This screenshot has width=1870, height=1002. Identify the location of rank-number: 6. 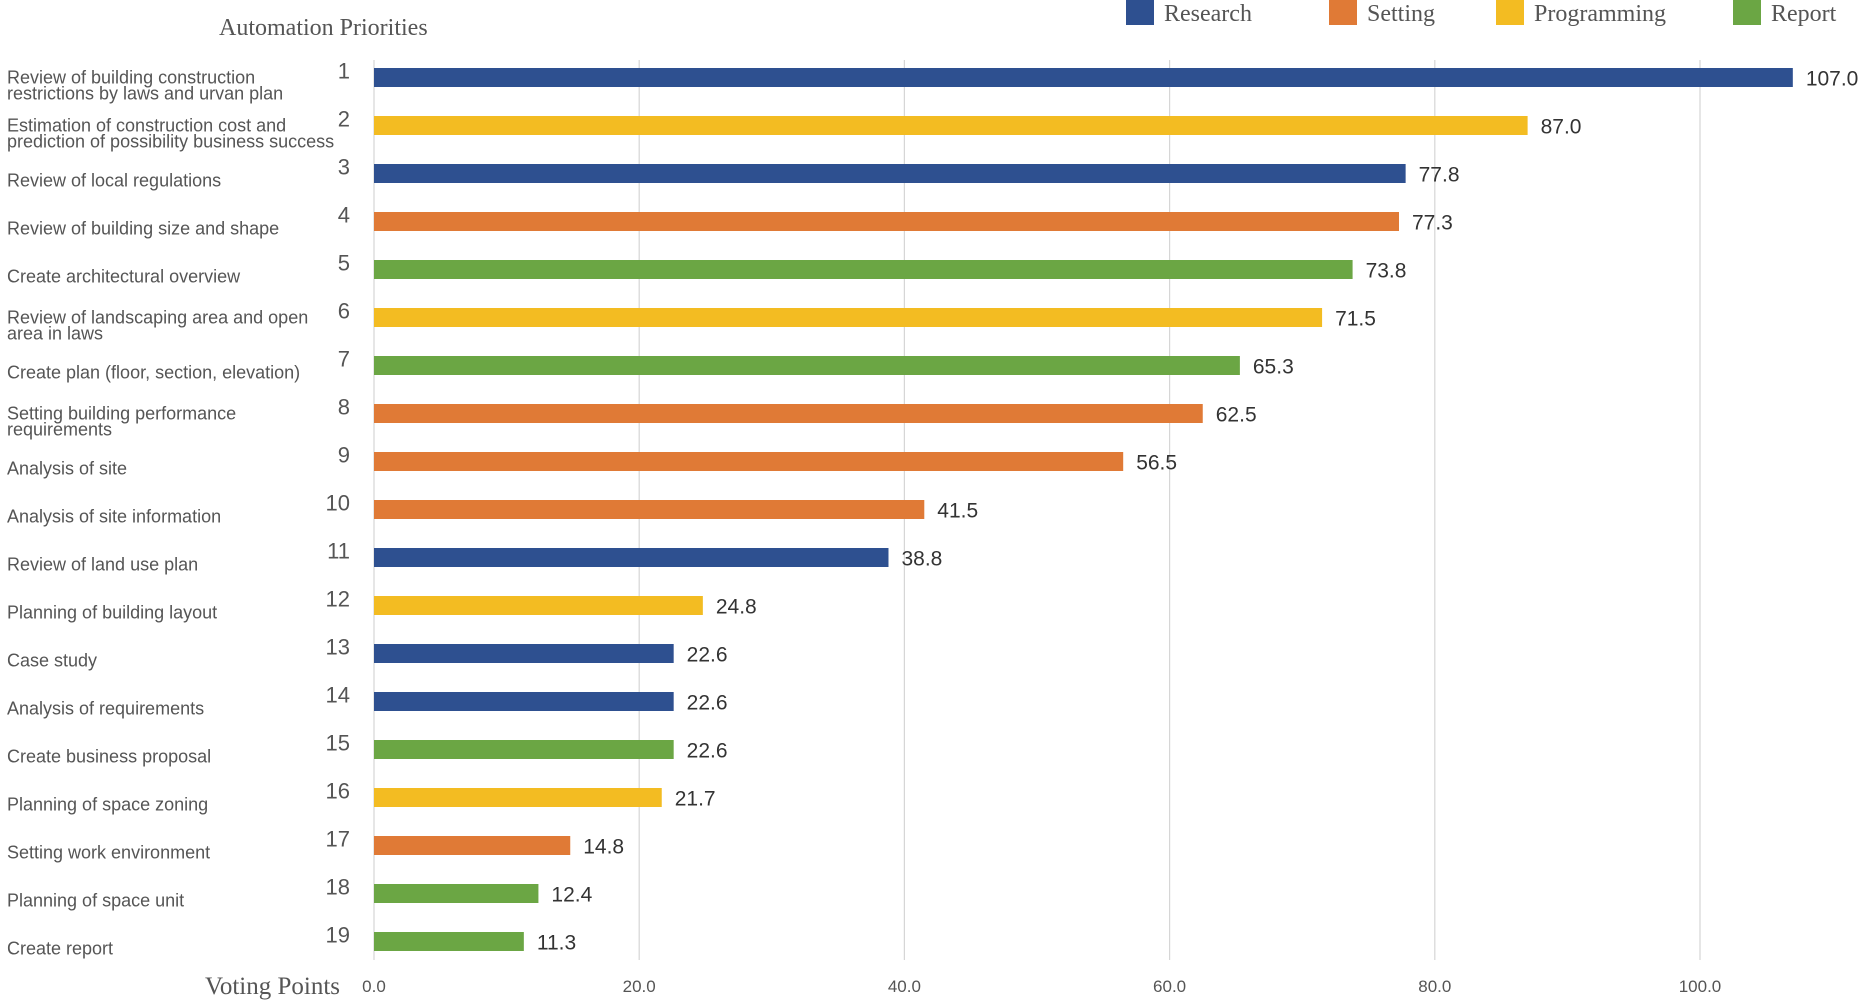
(344, 311).